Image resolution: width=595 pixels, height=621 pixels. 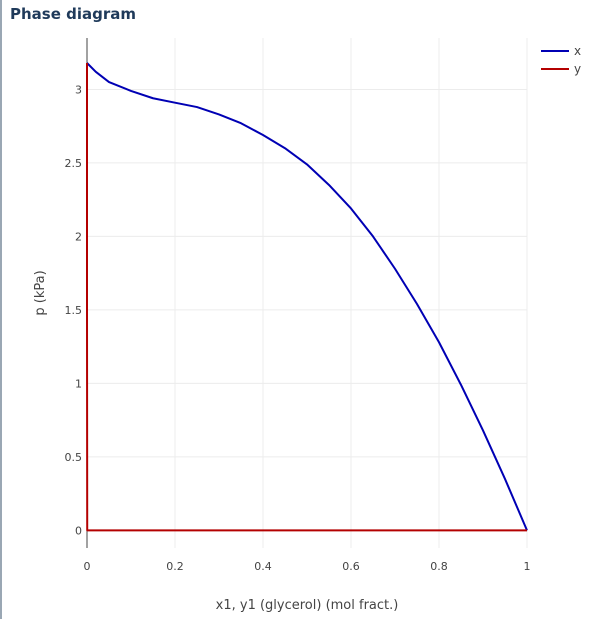 I want to click on legend-label-x: x, so click(x=577, y=51).